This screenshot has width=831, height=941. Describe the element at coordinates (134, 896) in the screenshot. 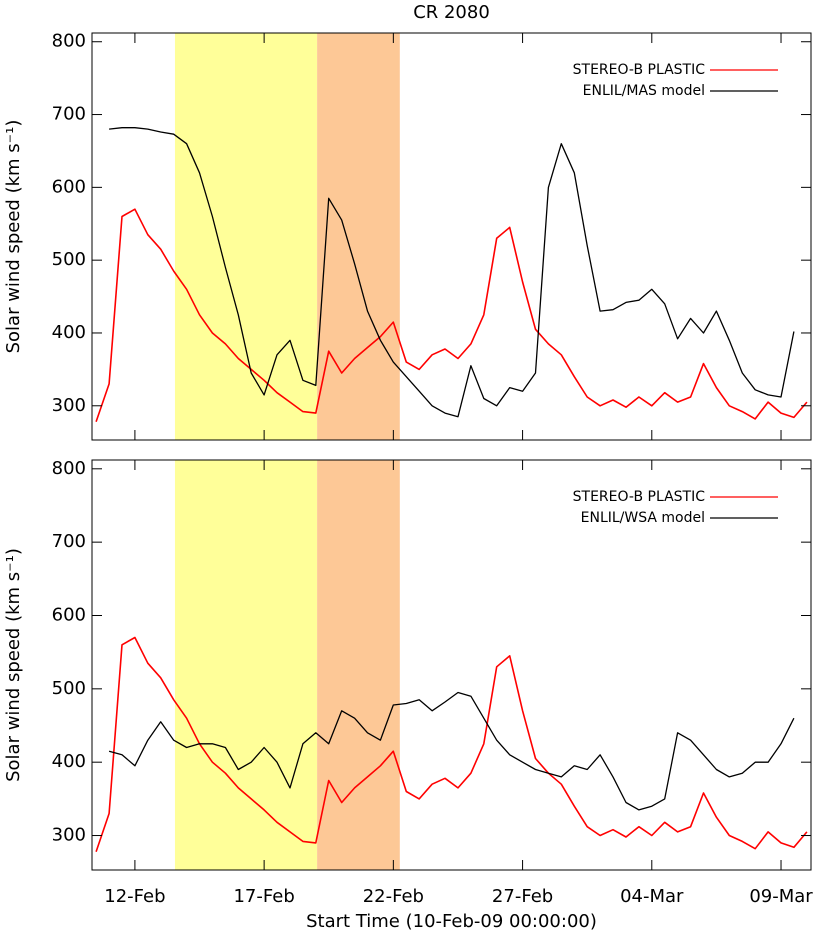

I see `x-tick-label: 12-Feb` at that location.